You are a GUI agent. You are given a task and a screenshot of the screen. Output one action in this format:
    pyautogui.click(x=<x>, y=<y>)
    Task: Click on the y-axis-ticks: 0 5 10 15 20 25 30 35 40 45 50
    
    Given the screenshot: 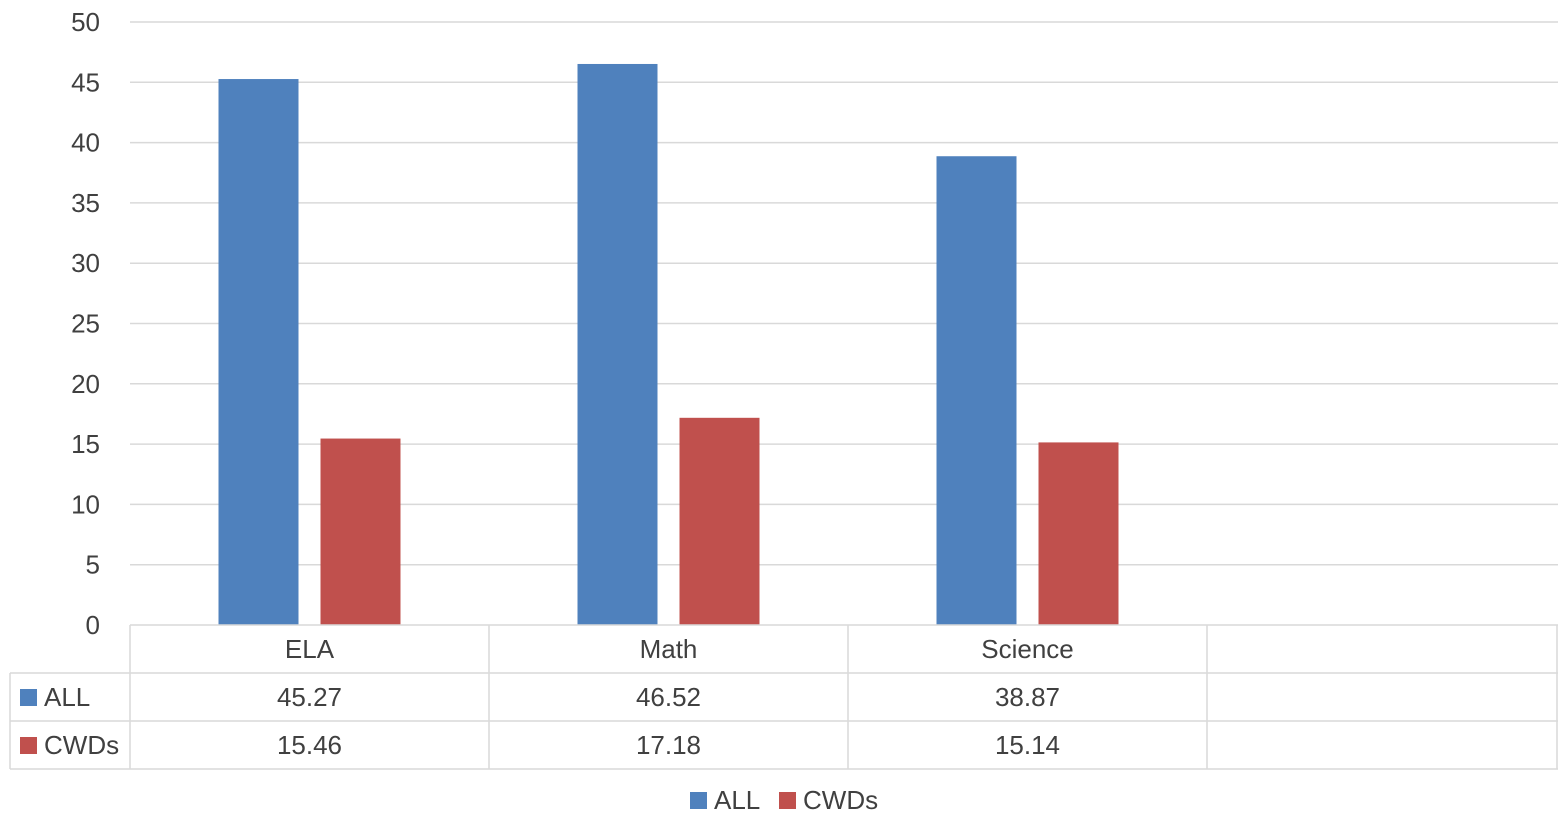 What is the action you would take?
    pyautogui.click(x=85, y=323)
    